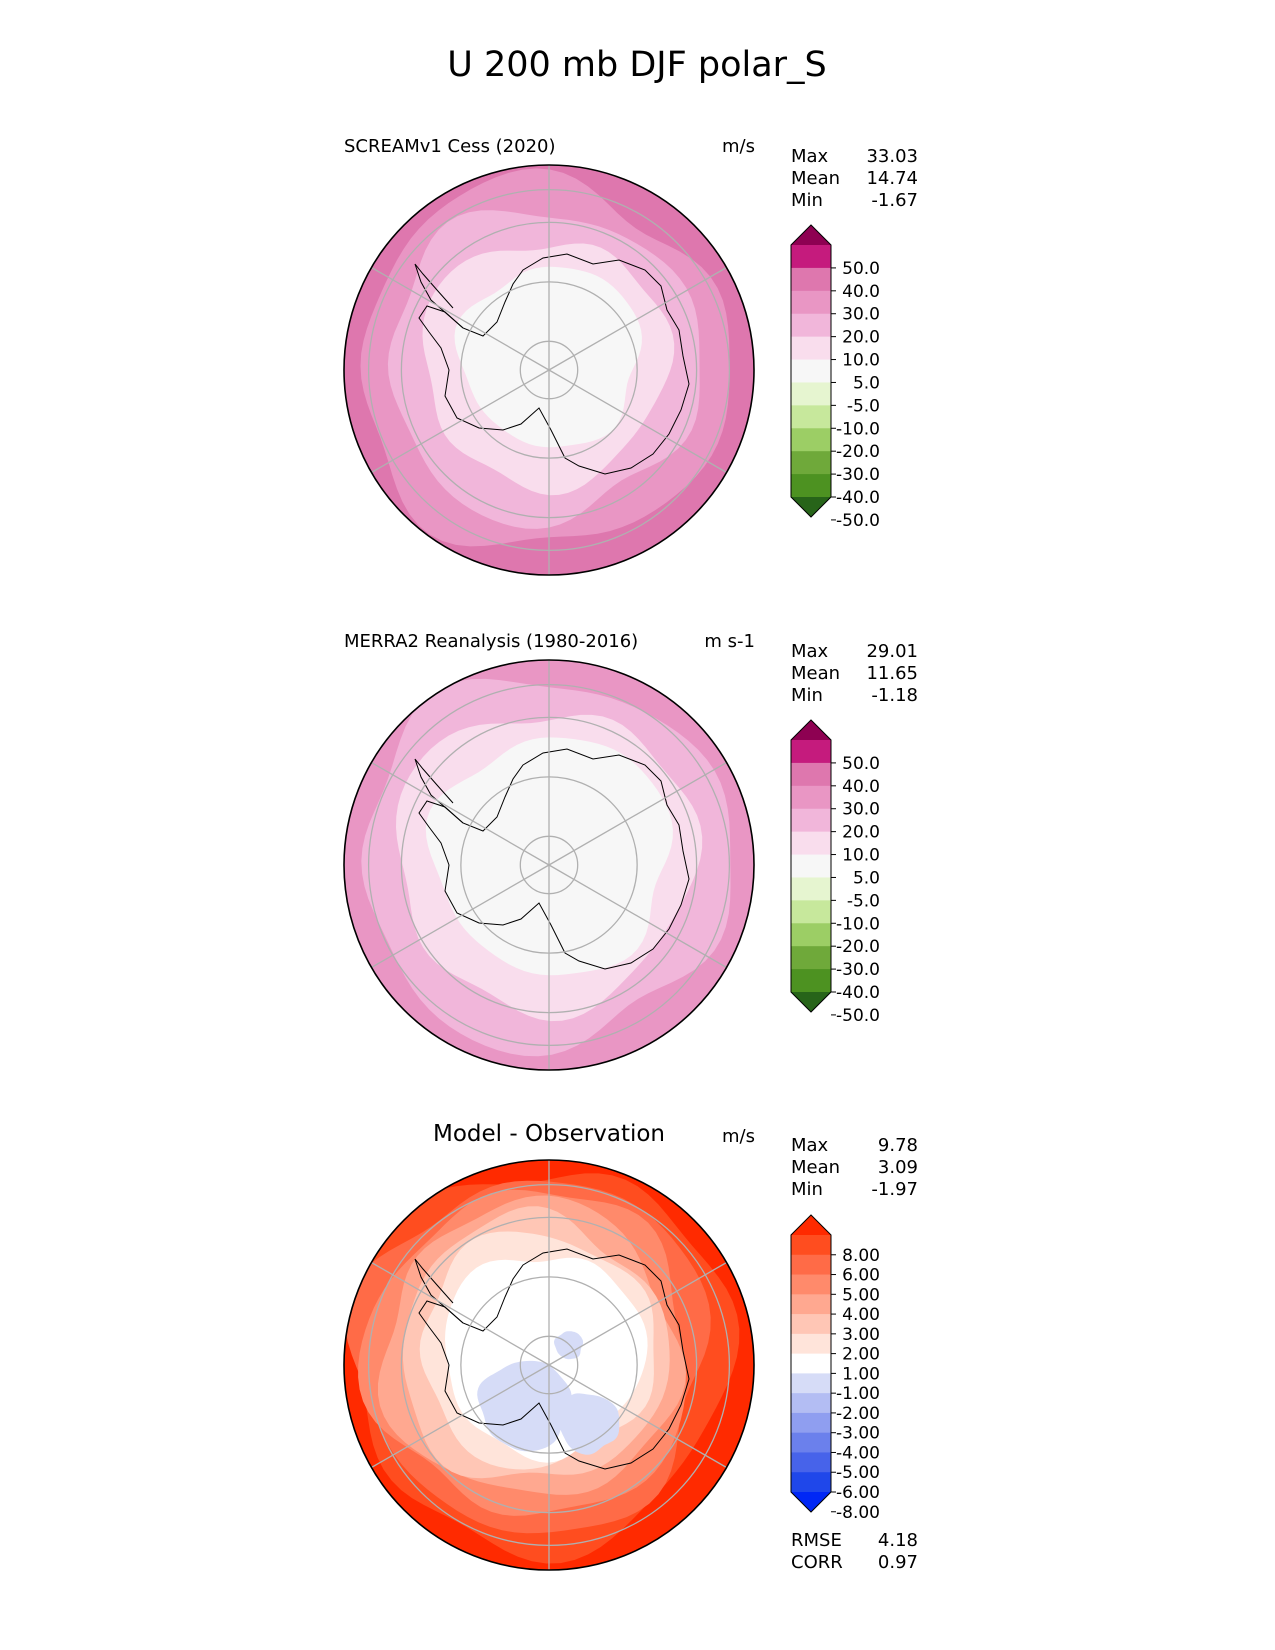 The width and height of the screenshot is (1275, 1650). Describe the element at coordinates (858, 1493) in the screenshot. I see `colorbar-tick-label: -6.00` at that location.